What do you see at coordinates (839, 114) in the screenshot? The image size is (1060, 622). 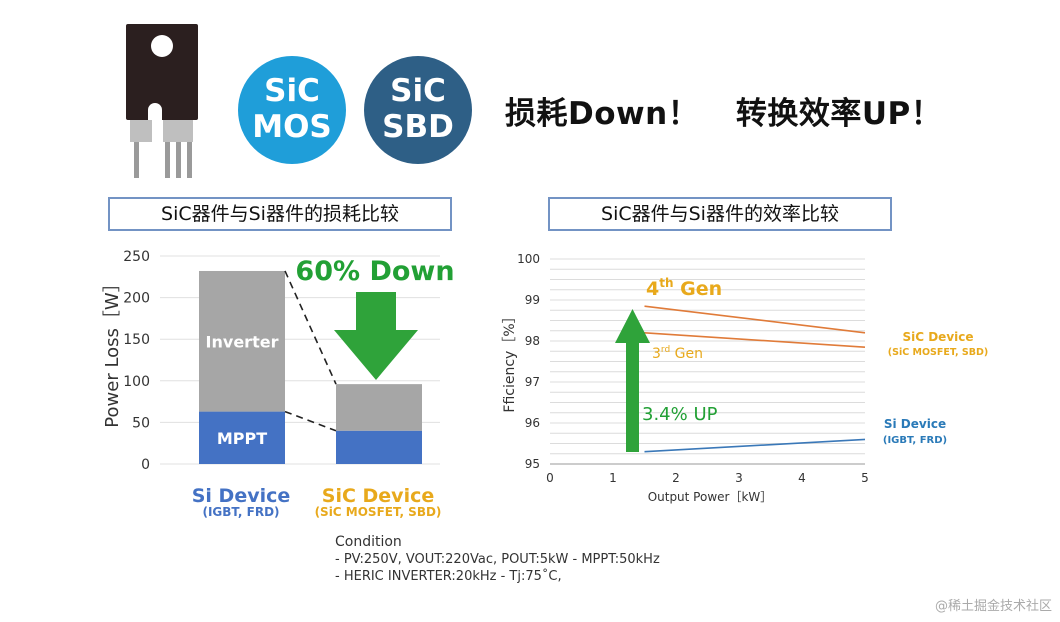 I see `slogan-efficiency: 转换效率UP！` at bounding box center [839, 114].